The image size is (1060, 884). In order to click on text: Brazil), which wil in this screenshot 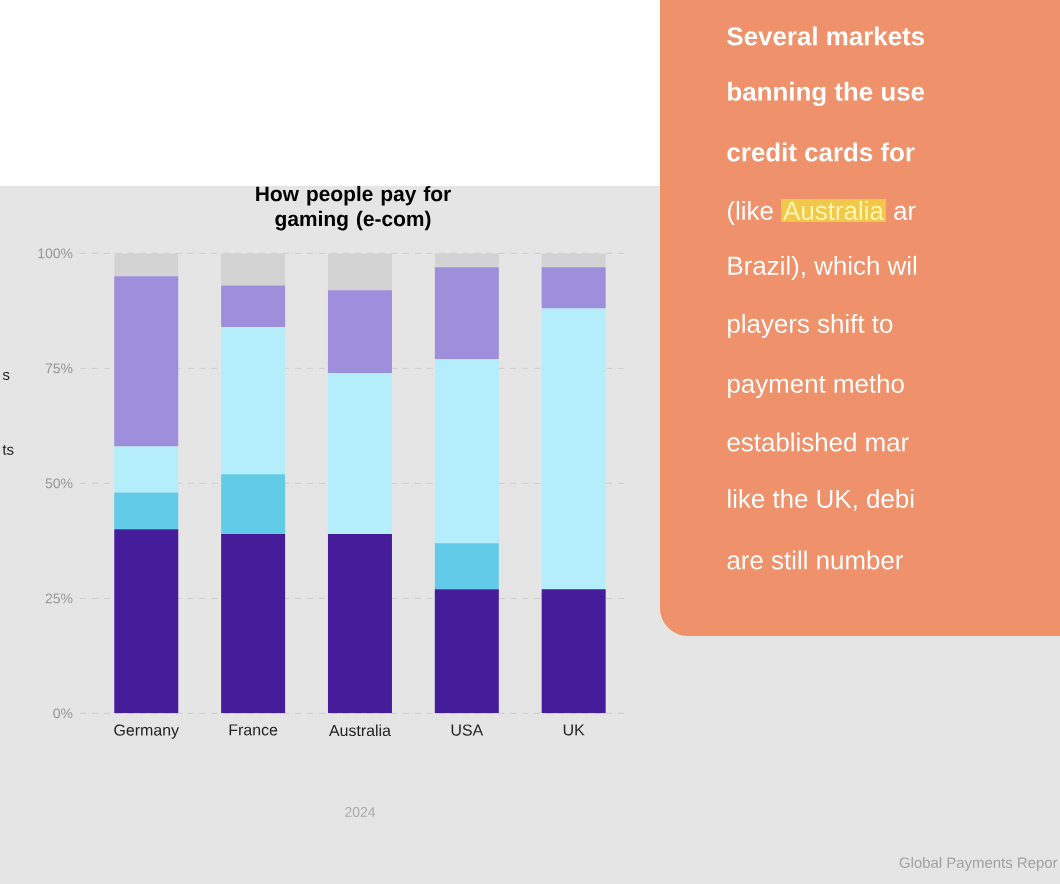, I will do `click(822, 268)`.